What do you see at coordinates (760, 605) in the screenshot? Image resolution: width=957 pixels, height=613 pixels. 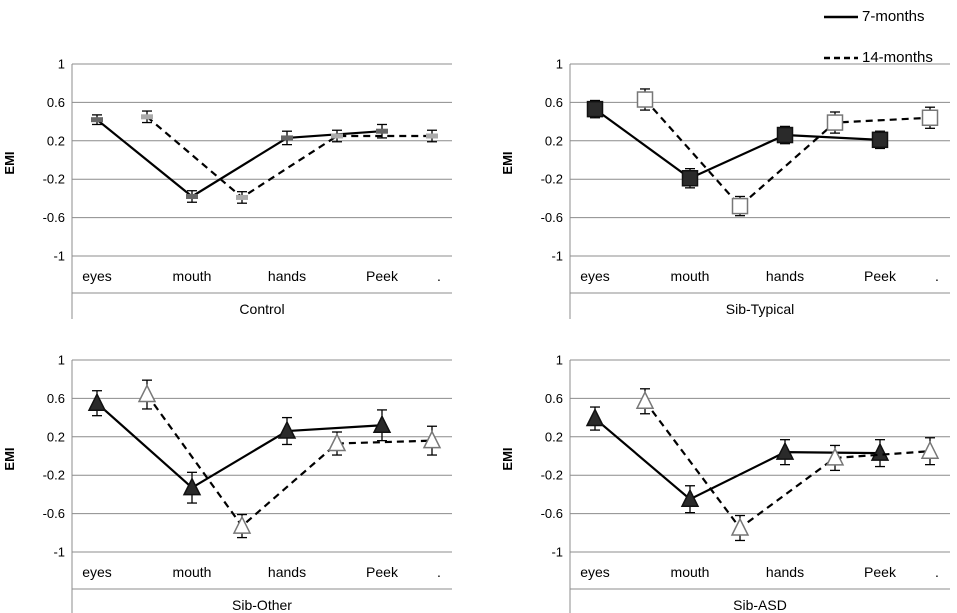 I see `x-axis-label: Sib-ASD` at bounding box center [760, 605].